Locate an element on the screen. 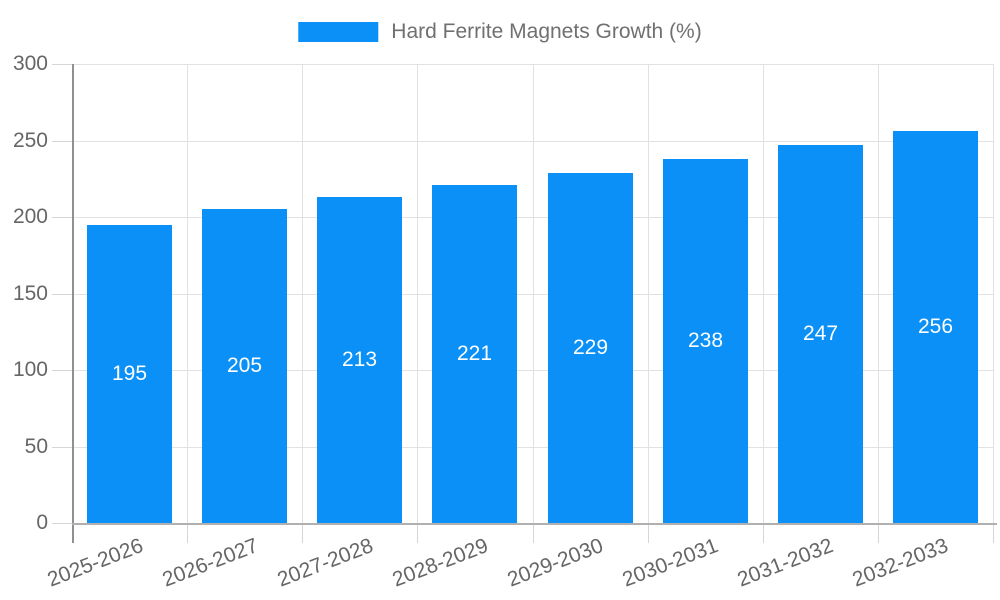 The height and width of the screenshot is (600, 1000). x-axis-label: 2026-2027 is located at coordinates (209, 563).